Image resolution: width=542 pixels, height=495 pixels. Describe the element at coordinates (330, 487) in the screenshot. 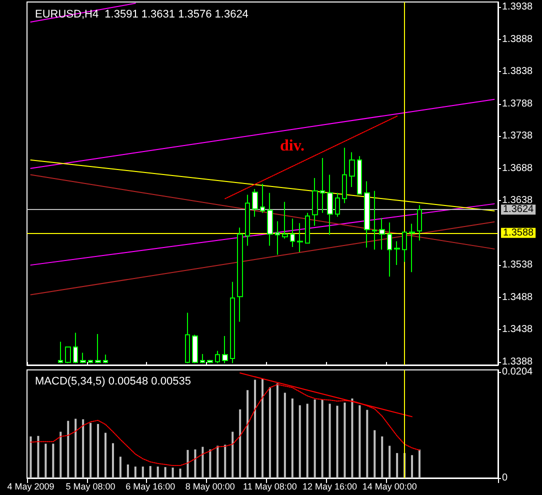

I see `x-tick-label: 12 May 16:00` at that location.